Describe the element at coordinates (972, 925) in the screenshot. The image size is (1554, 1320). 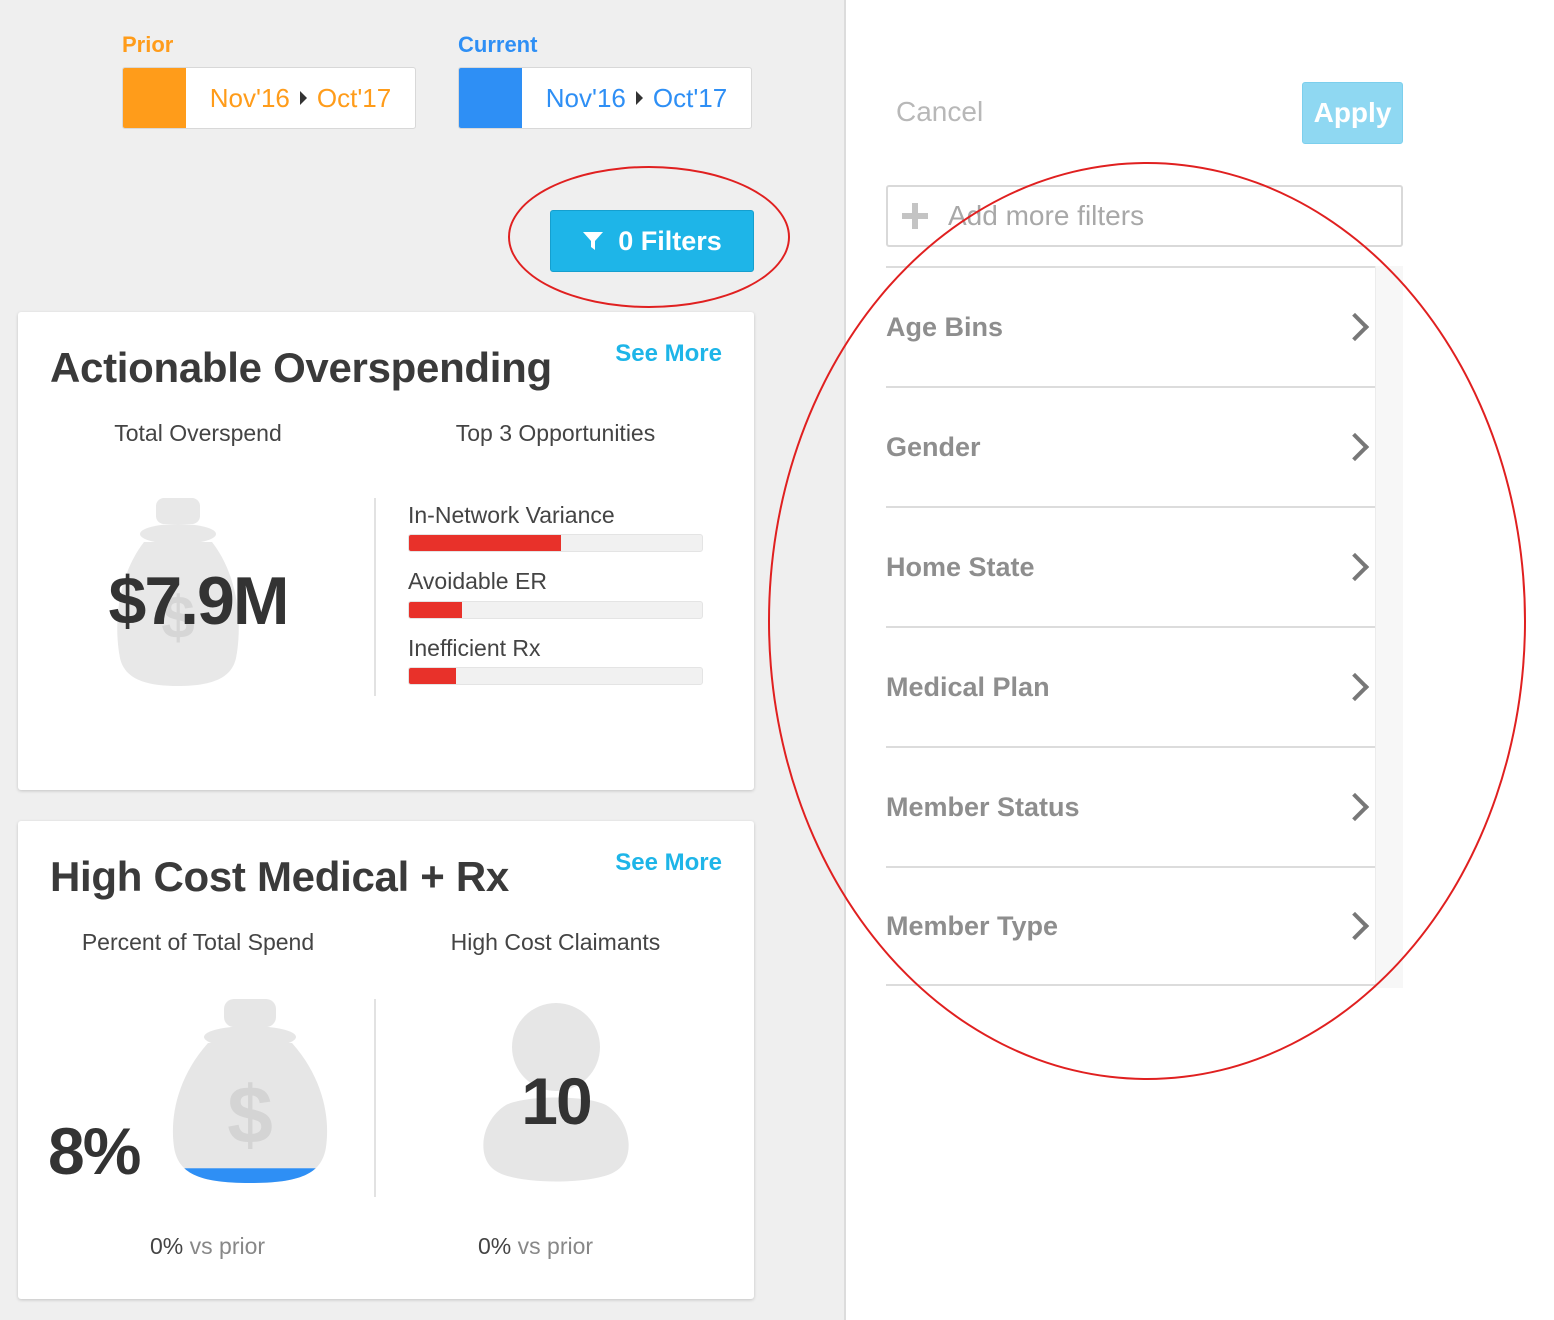
I see `filter-item-label: Member Type` at that location.